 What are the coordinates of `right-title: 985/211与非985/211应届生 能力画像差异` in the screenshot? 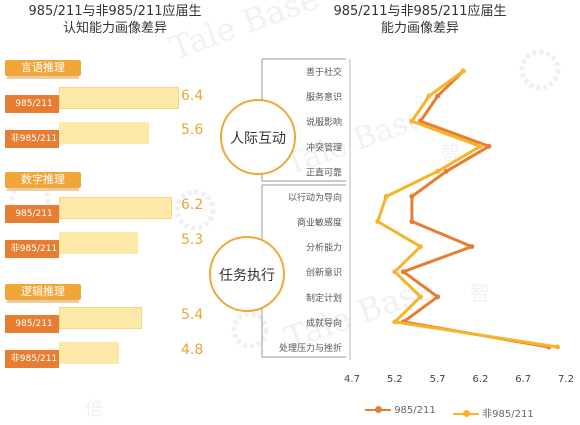 It's located at (420, 20).